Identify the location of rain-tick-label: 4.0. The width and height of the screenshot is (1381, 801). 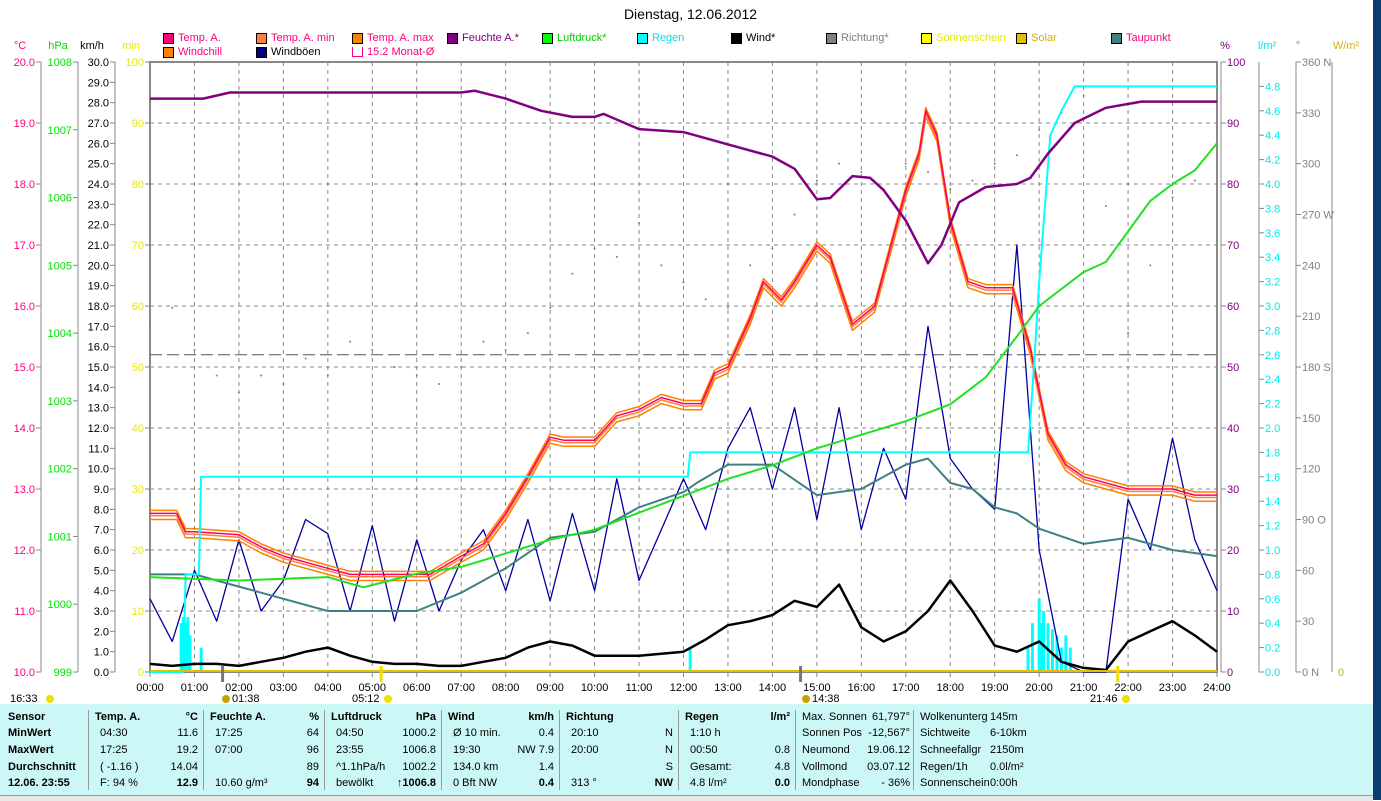
(1272, 185).